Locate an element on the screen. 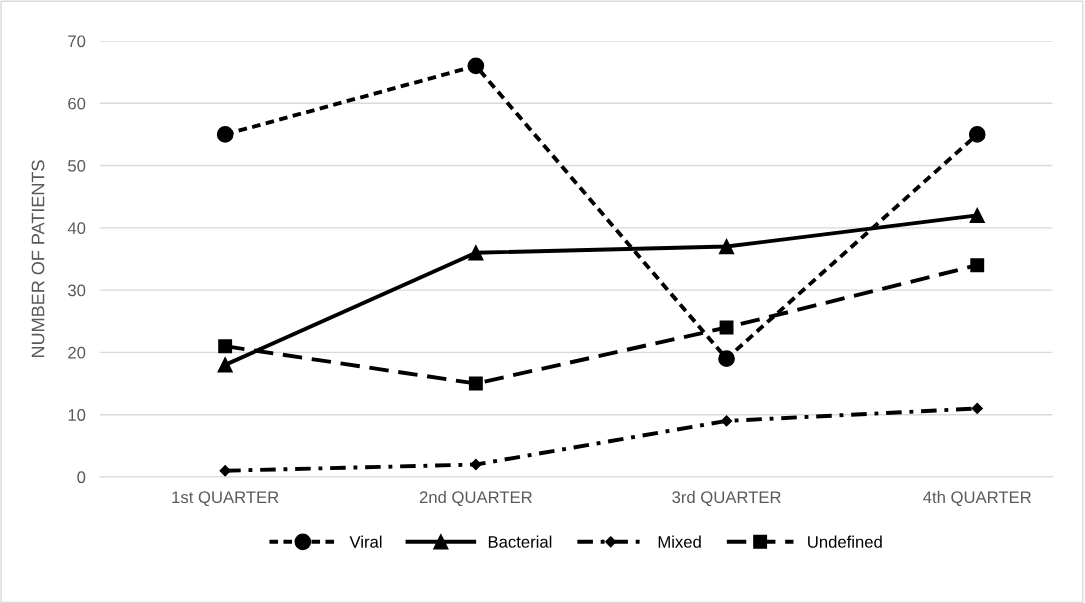 The image size is (1085, 603). y-tick-label: 50 is located at coordinates (77, 165).